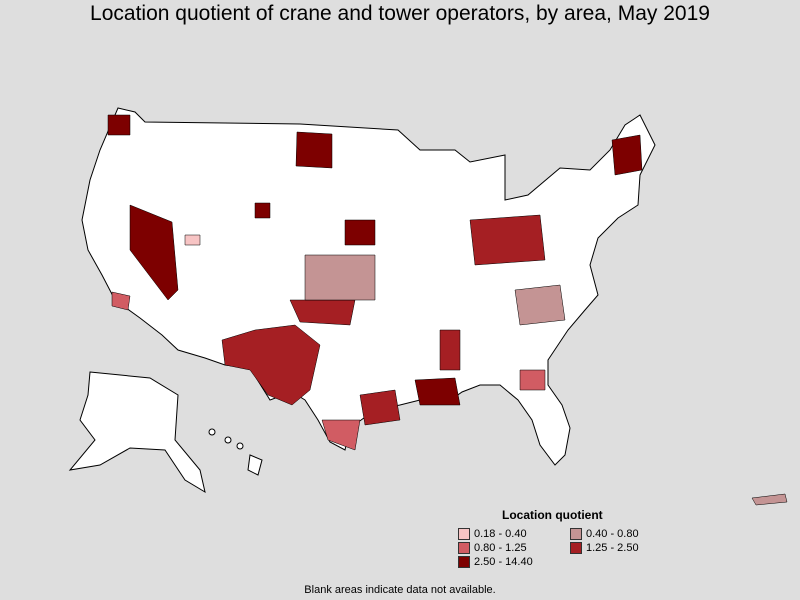 Image resolution: width=800 pixels, height=600 pixels. Describe the element at coordinates (360, 232) in the screenshot. I see `area-iowa-east` at that location.